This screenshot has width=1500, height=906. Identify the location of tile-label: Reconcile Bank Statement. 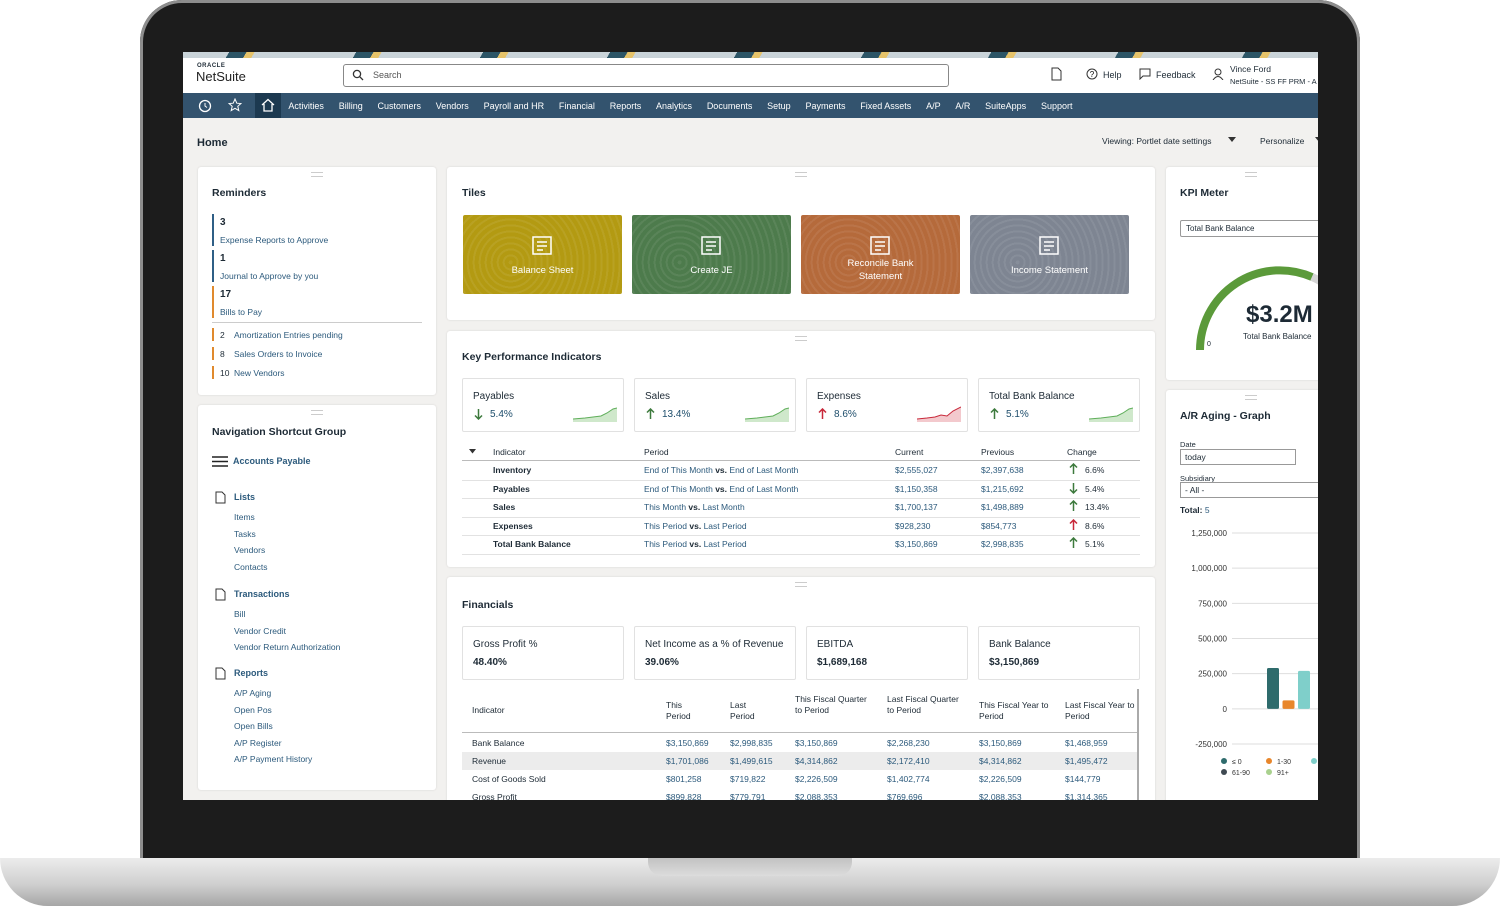
(880, 270).